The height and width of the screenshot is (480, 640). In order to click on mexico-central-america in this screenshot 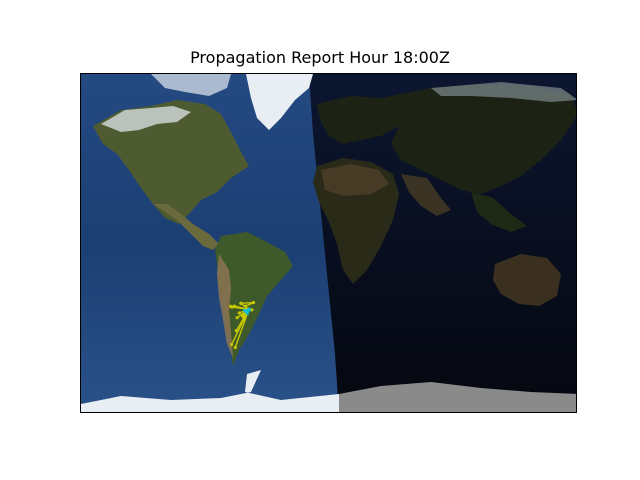, I will do `click(186, 227)`.